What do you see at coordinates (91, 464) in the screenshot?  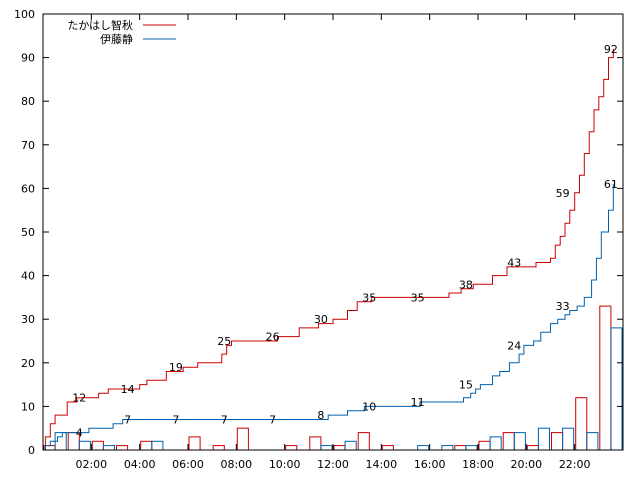 I see `x-tick-label: 02:00` at bounding box center [91, 464].